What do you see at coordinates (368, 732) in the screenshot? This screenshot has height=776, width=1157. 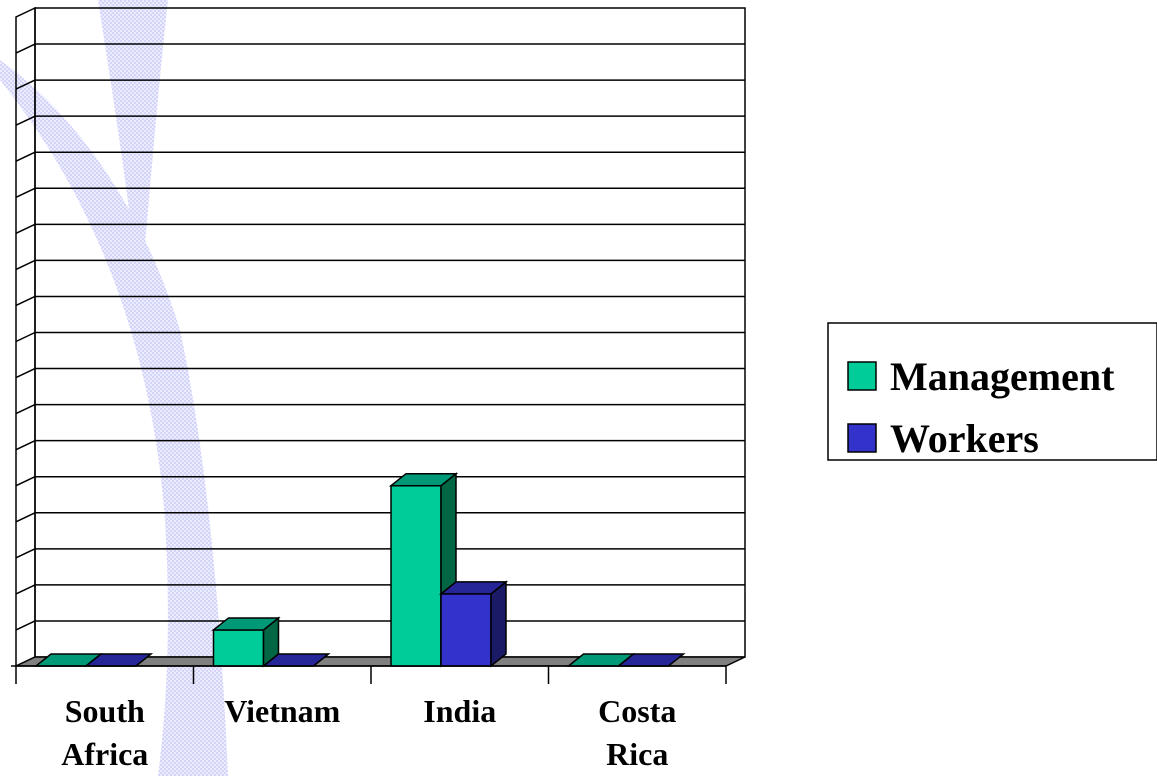 I see `category-labels: South Africa Vietnam India Costa Rica` at bounding box center [368, 732].